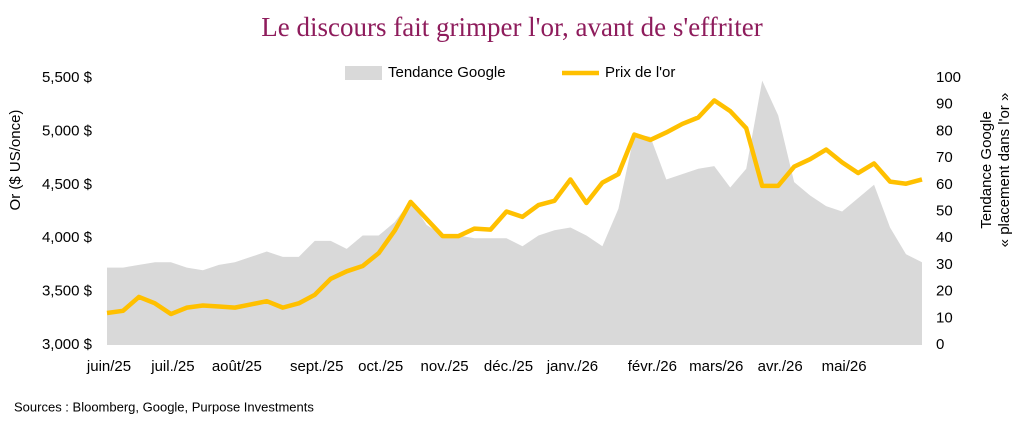  What do you see at coordinates (572, 366) in the screenshot?
I see `x-tick-label: janv./26` at bounding box center [572, 366].